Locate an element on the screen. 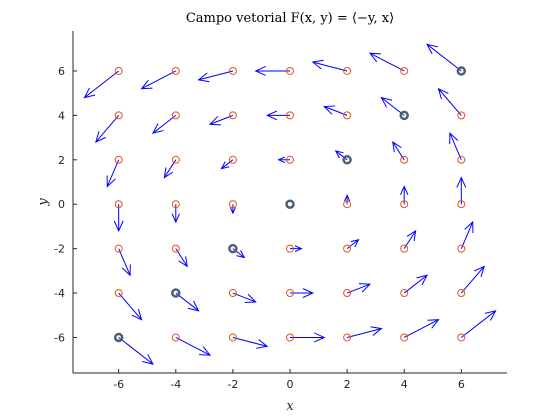  y-tick-label: 4 is located at coordinates (61, 115).